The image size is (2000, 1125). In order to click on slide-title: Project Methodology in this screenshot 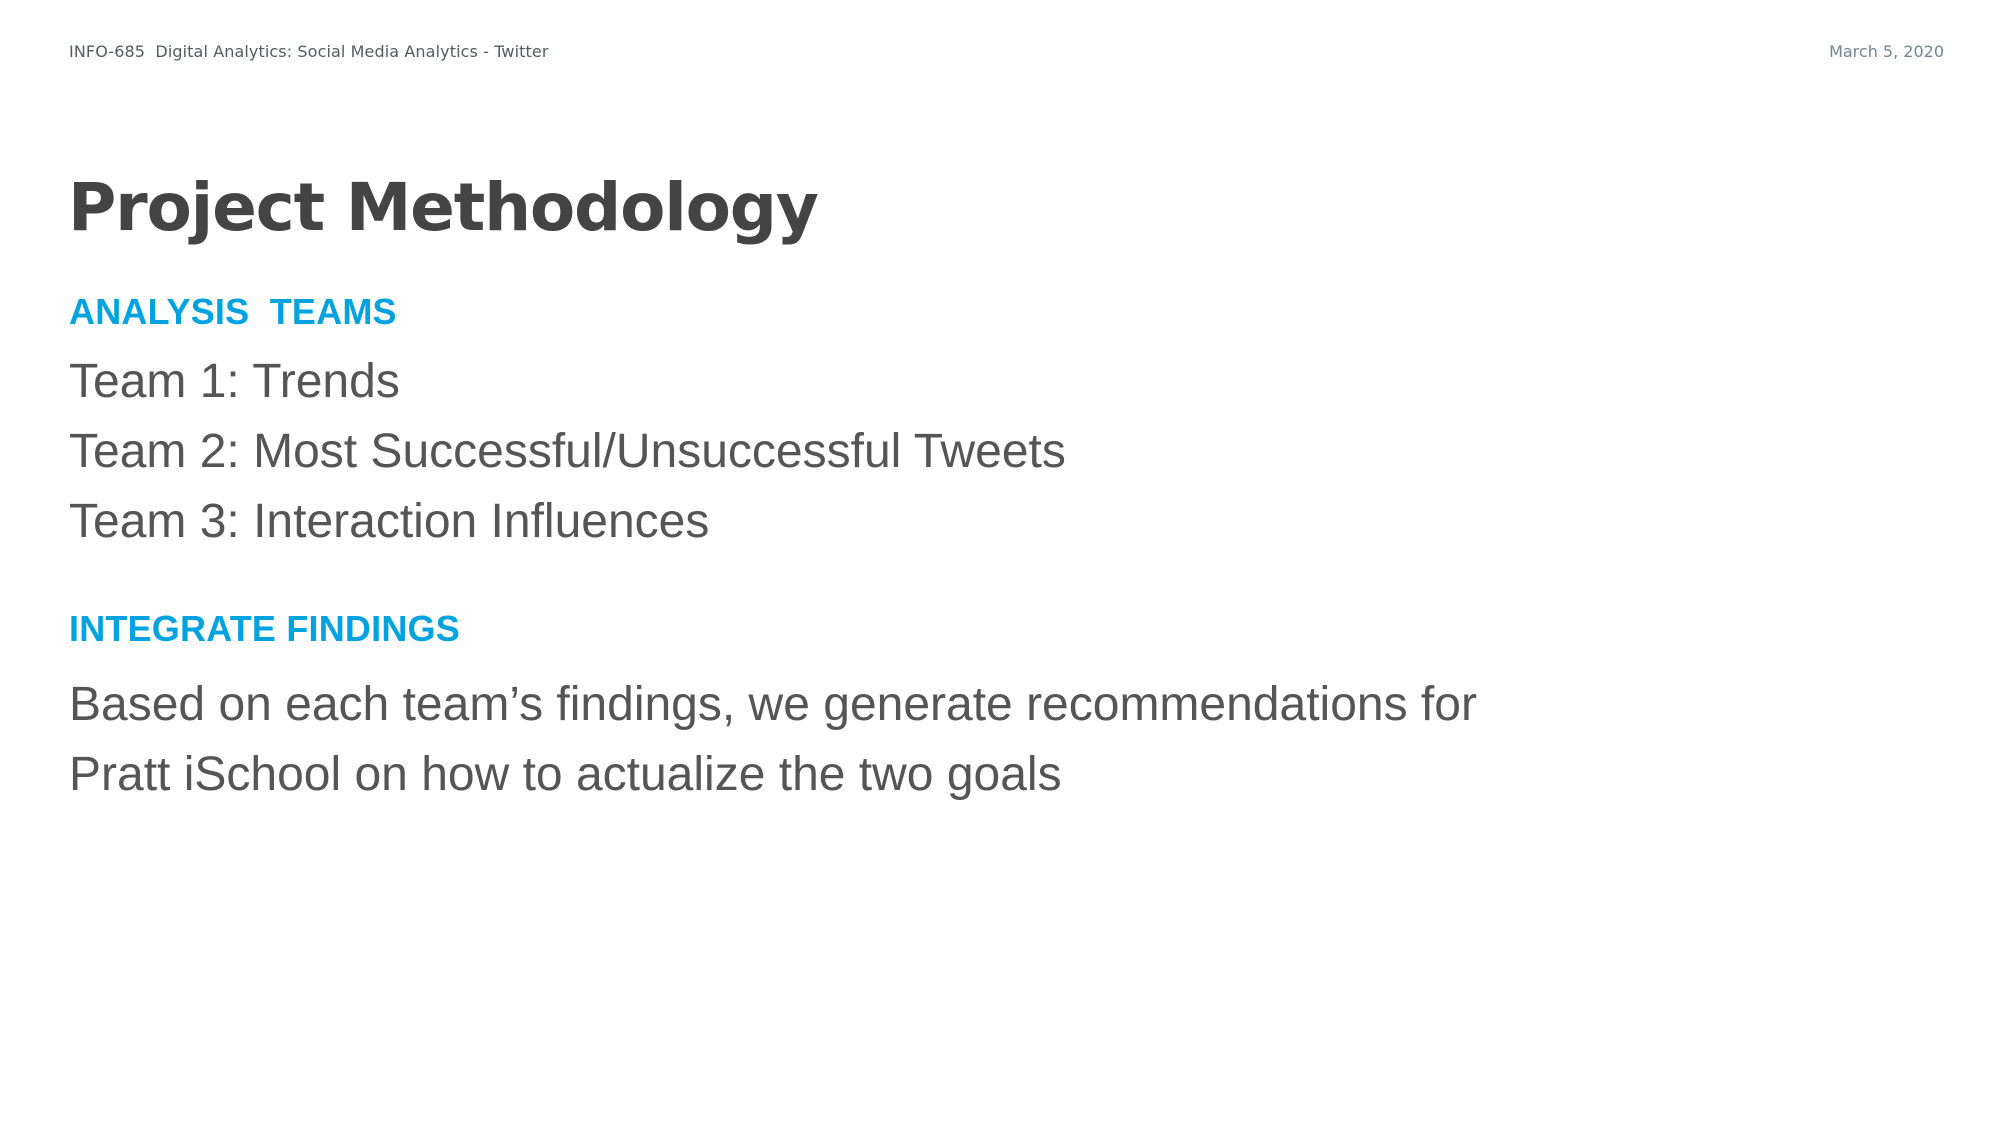, I will do `click(443, 207)`.